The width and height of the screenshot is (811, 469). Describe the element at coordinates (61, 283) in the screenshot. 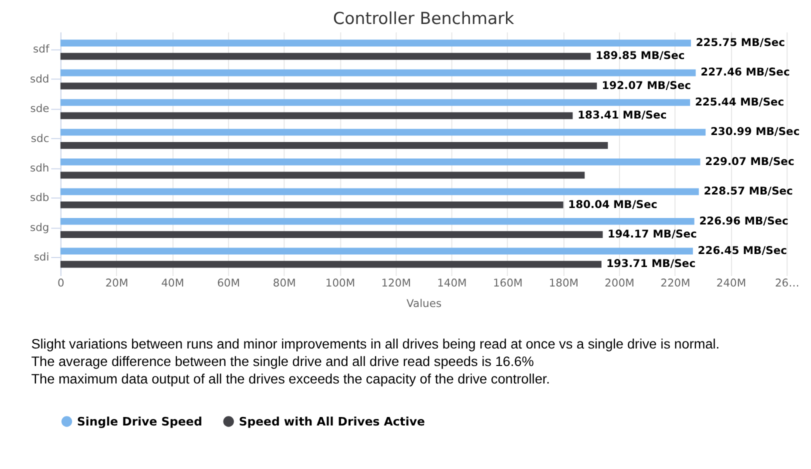

I see `x-tick-label: 0` at that location.